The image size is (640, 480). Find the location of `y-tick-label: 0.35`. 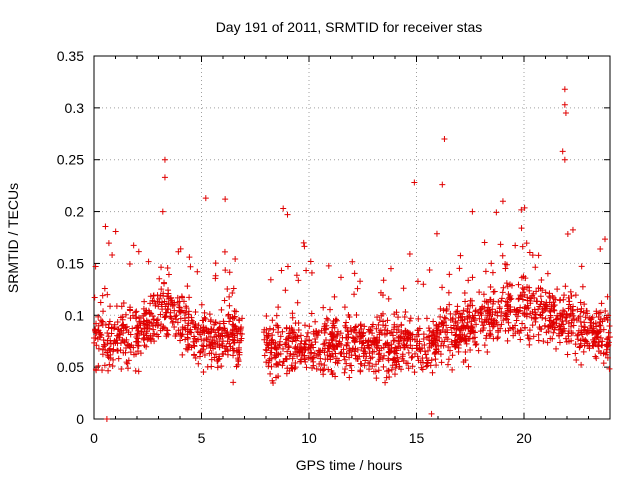

y-tick-label: 0.35 is located at coordinates (70, 56).